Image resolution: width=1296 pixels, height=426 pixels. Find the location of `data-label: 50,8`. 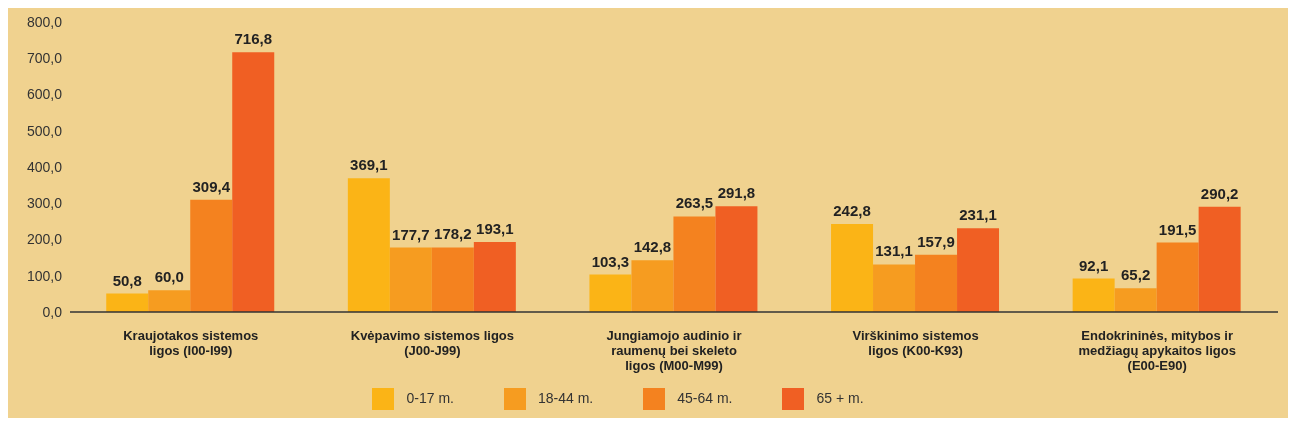

data-label: 50,8 is located at coordinates (127, 280).